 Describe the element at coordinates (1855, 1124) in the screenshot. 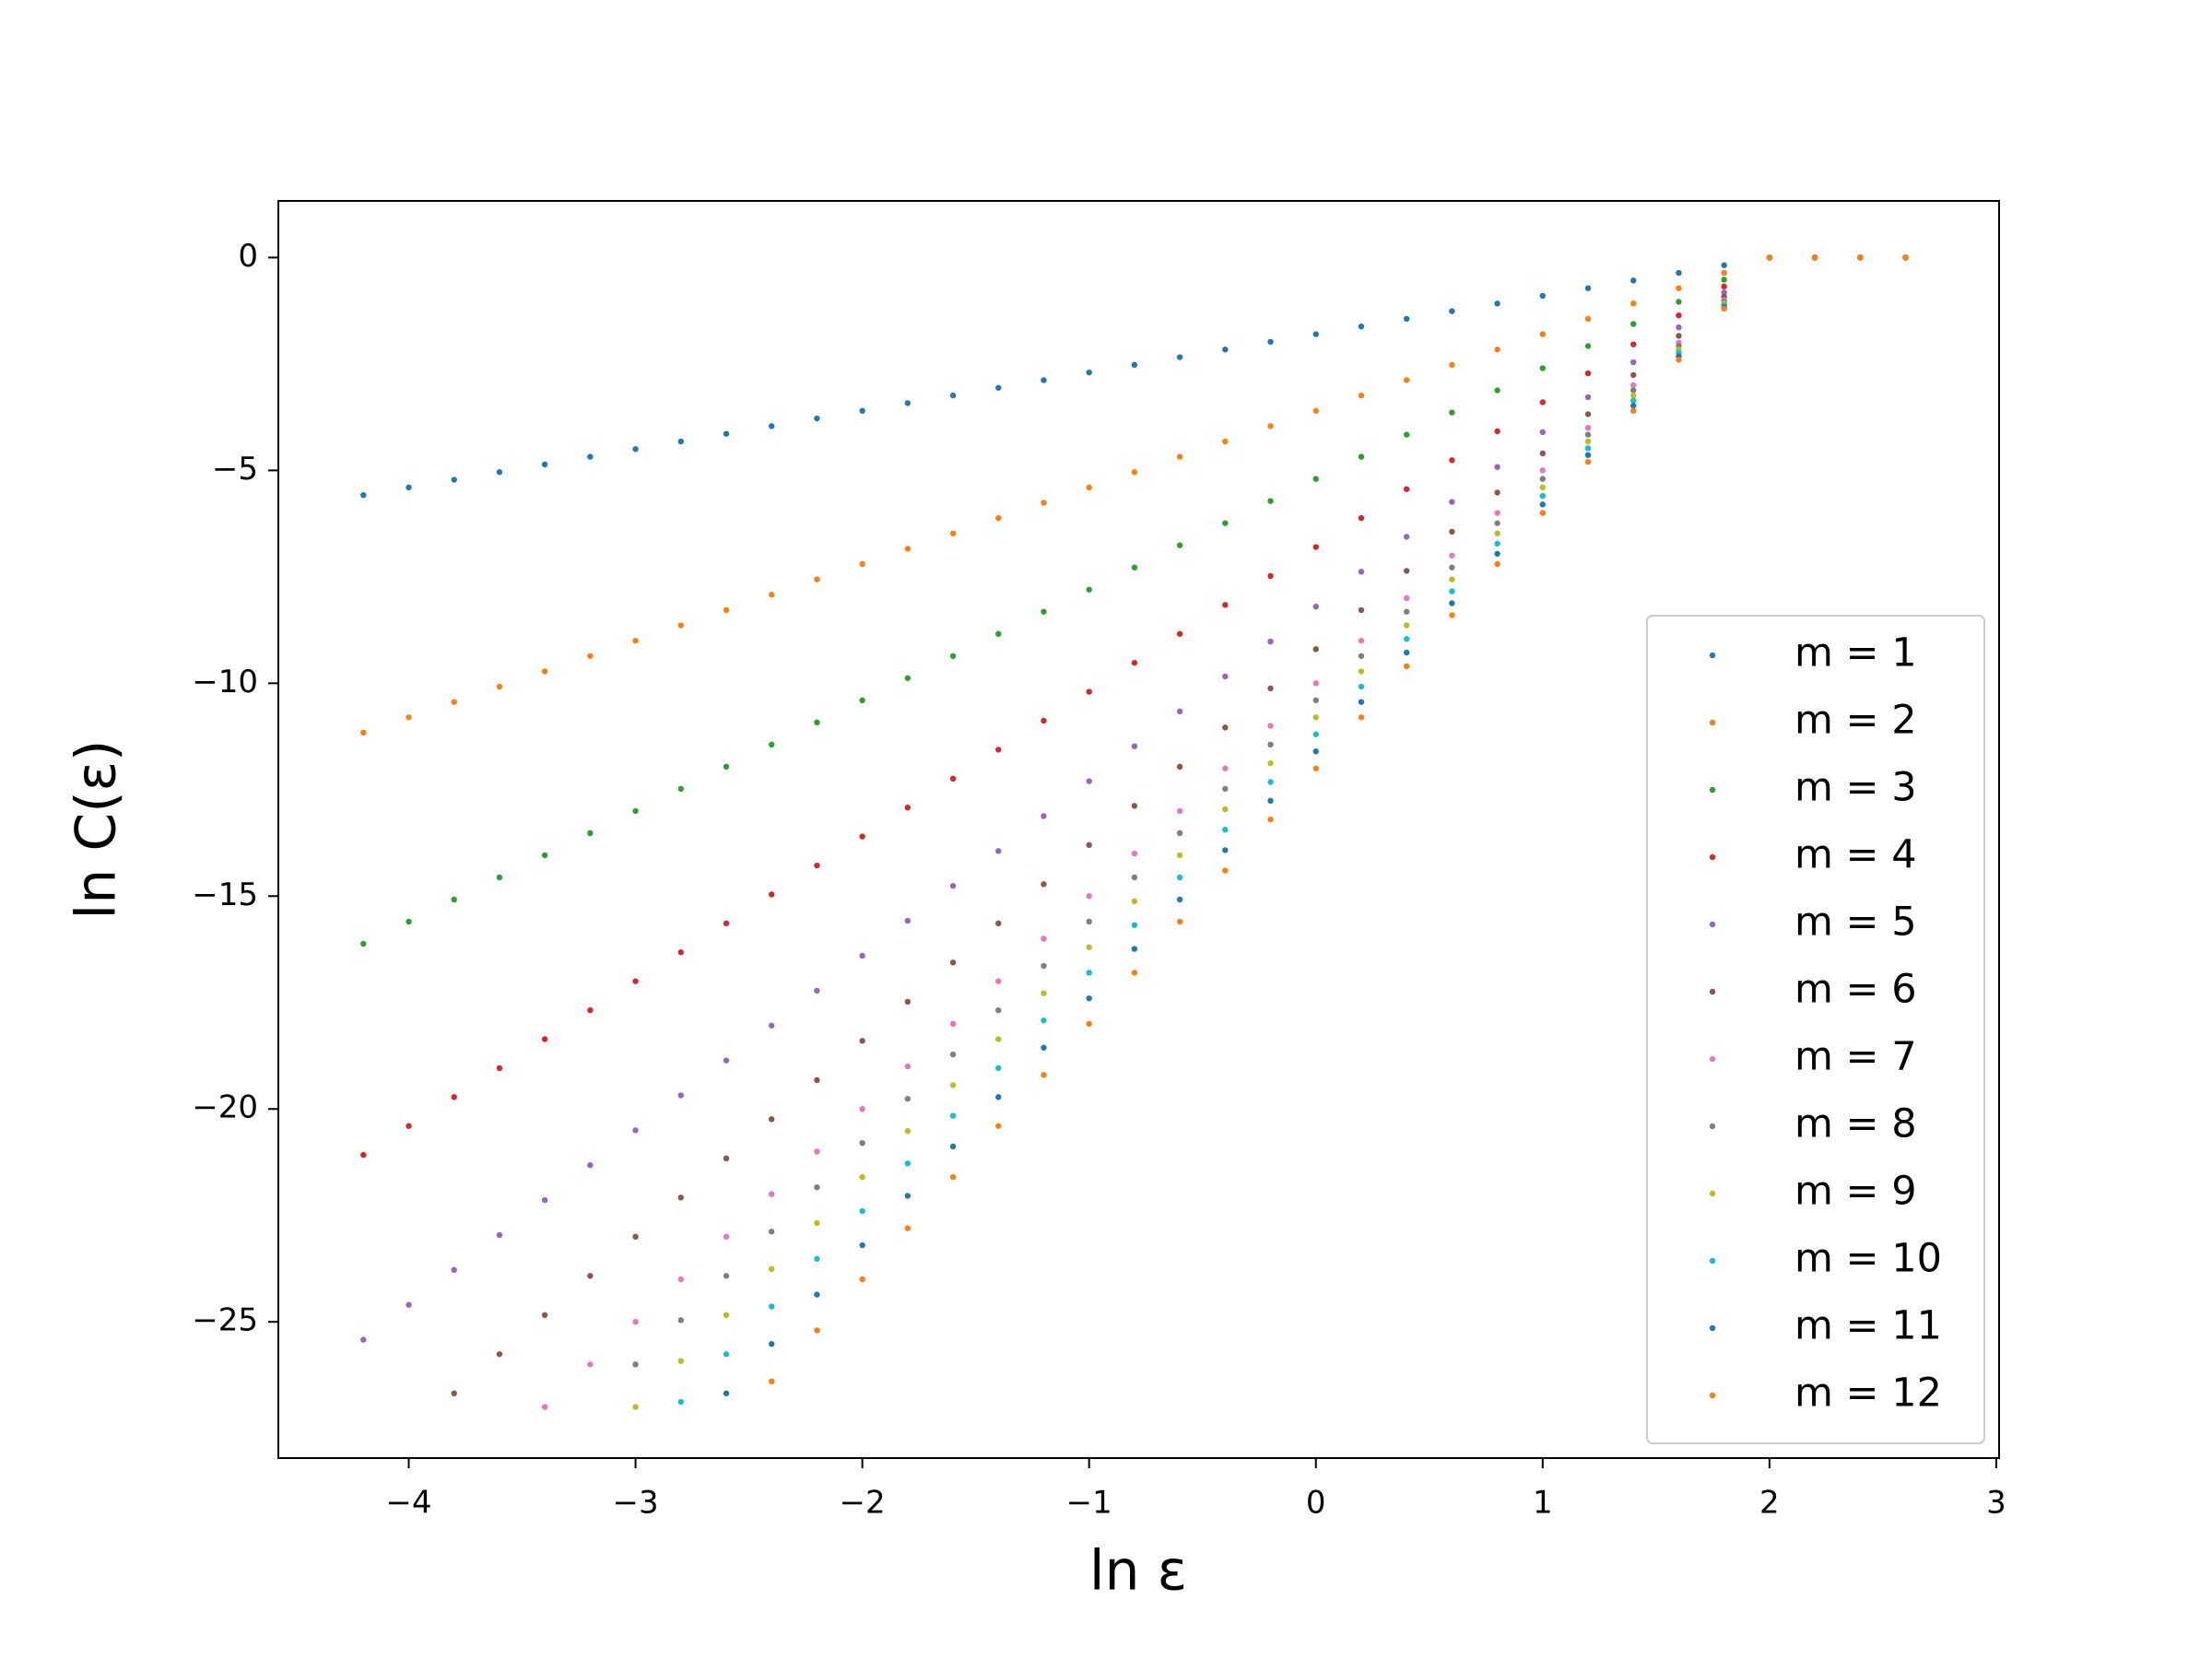

I see `legend-label: m = 8` at that location.